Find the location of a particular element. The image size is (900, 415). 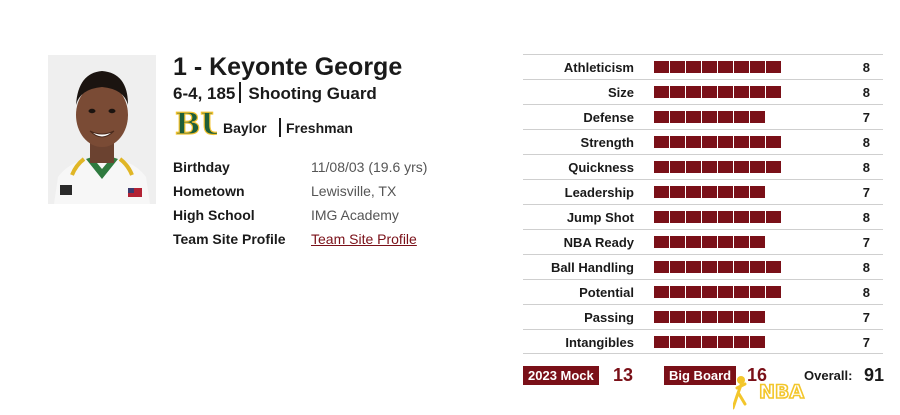

rating-label: Potential is located at coordinates (606, 292).